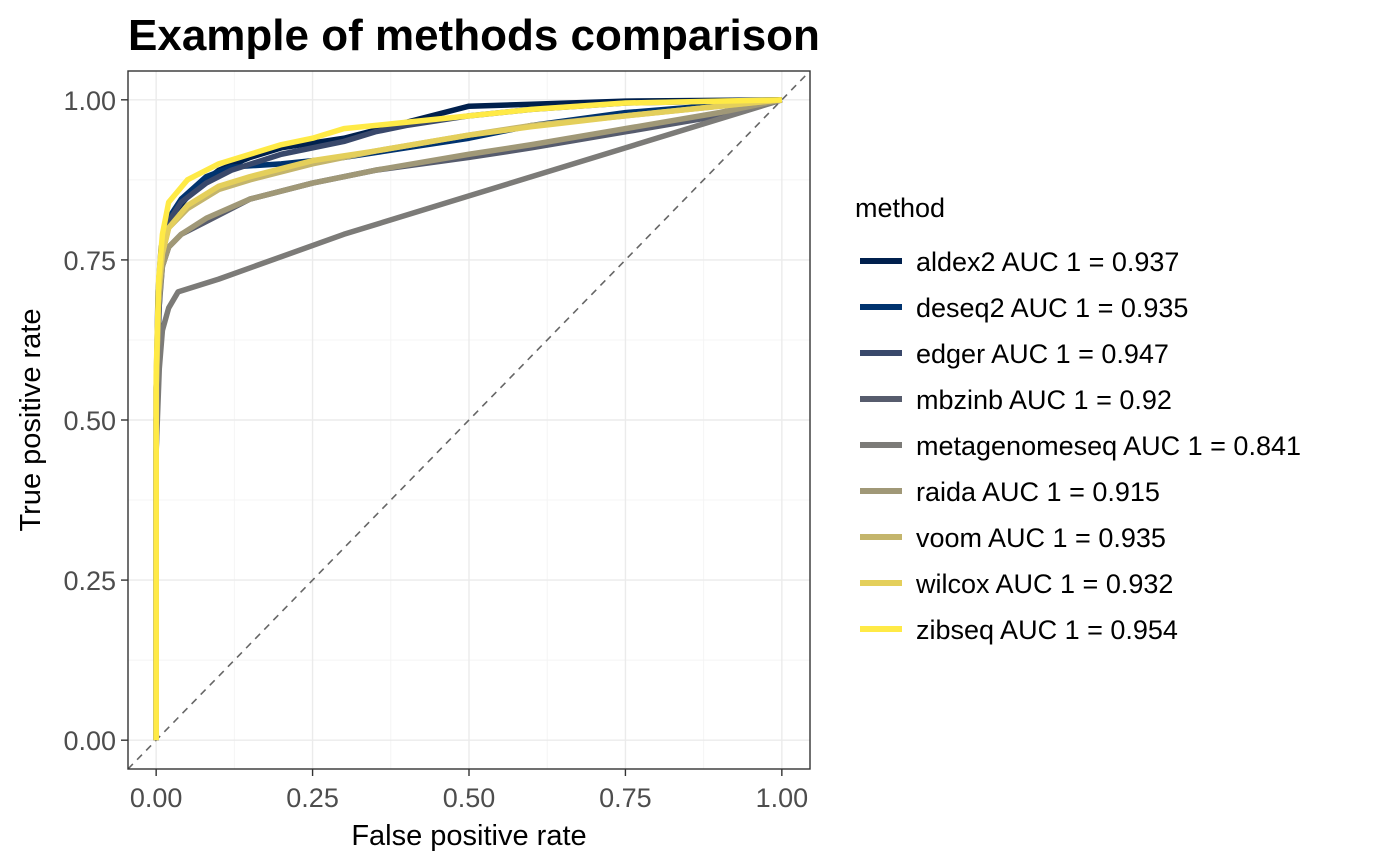 The image size is (1400, 865). What do you see at coordinates (469, 798) in the screenshot?
I see `x-tick-label: 0.50` at bounding box center [469, 798].